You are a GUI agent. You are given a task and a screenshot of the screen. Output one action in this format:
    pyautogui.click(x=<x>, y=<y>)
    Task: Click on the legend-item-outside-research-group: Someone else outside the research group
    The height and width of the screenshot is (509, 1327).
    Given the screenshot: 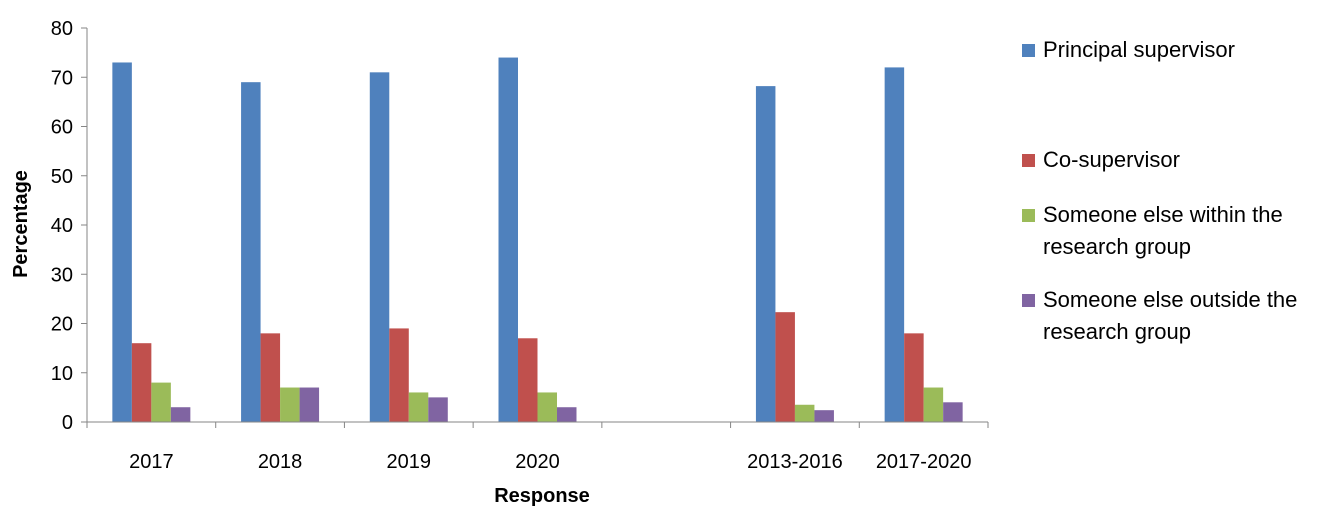 What is the action you would take?
    pyautogui.click(x=1174, y=316)
    